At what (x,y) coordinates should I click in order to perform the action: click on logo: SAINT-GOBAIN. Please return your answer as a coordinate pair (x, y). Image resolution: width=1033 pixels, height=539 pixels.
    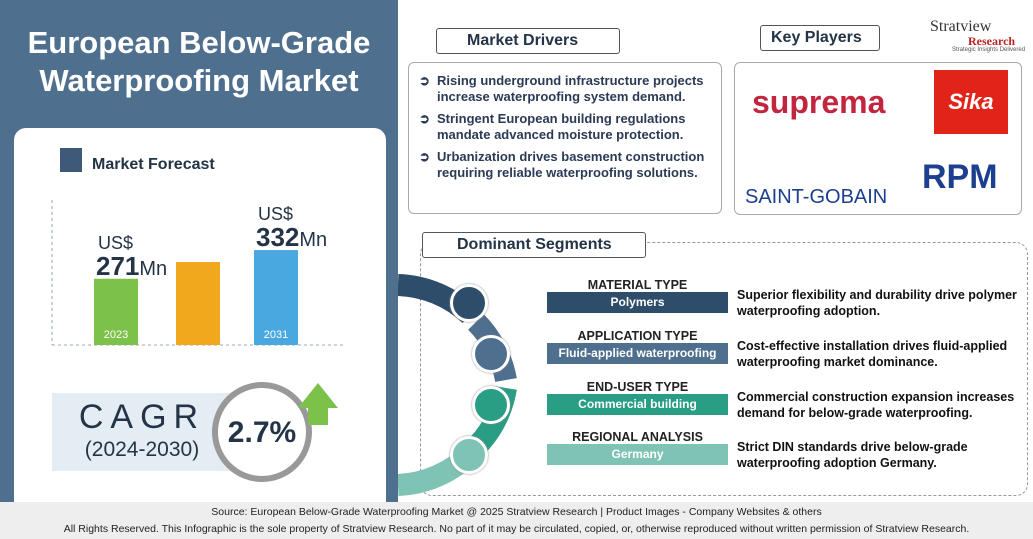
    Looking at the image, I should click on (816, 197).